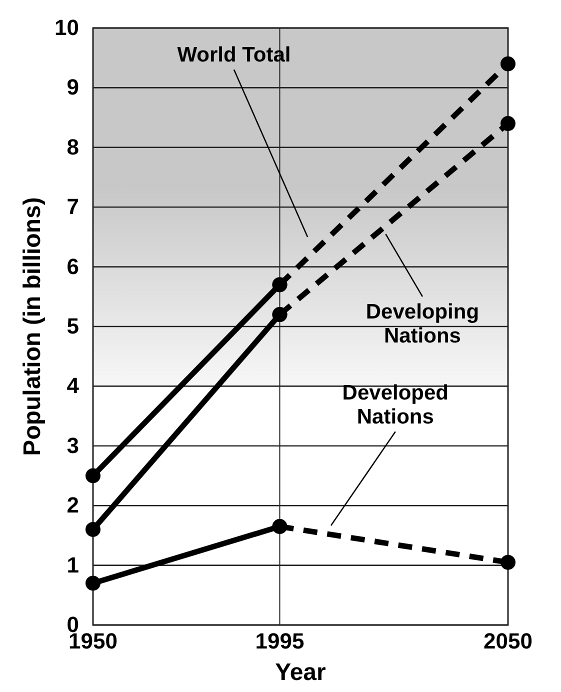 Image resolution: width=561 pixels, height=692 pixels. I want to click on y-tick-label: 7, so click(72, 207).